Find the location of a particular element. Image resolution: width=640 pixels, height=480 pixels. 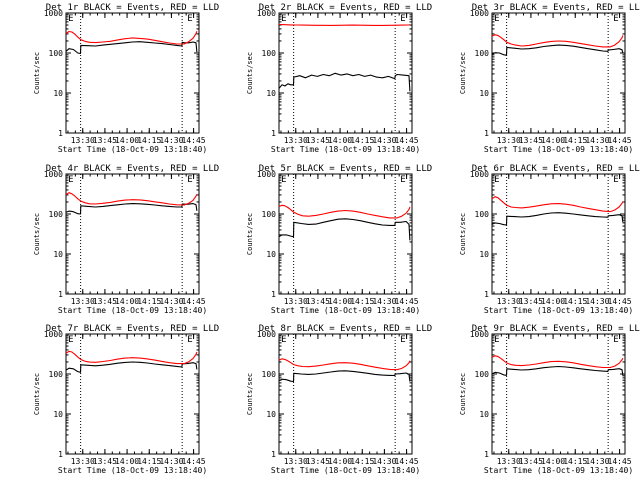

panel-title: Det 7r BLACK = Events, RED = LLD is located at coordinates (132, 329).